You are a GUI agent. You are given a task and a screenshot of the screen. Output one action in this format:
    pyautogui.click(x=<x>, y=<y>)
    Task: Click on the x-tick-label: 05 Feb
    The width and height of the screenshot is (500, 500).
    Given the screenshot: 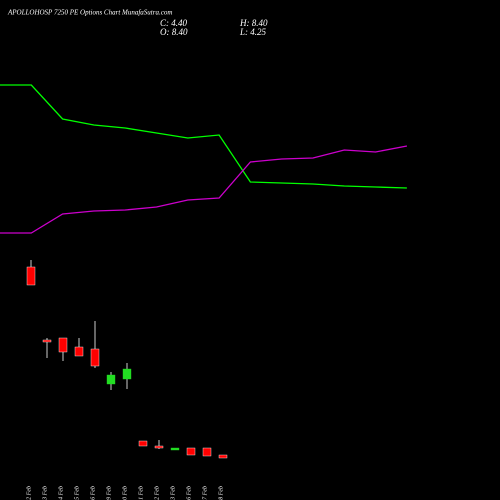 What is the action you would take?
    pyautogui.click(x=77, y=493)
    